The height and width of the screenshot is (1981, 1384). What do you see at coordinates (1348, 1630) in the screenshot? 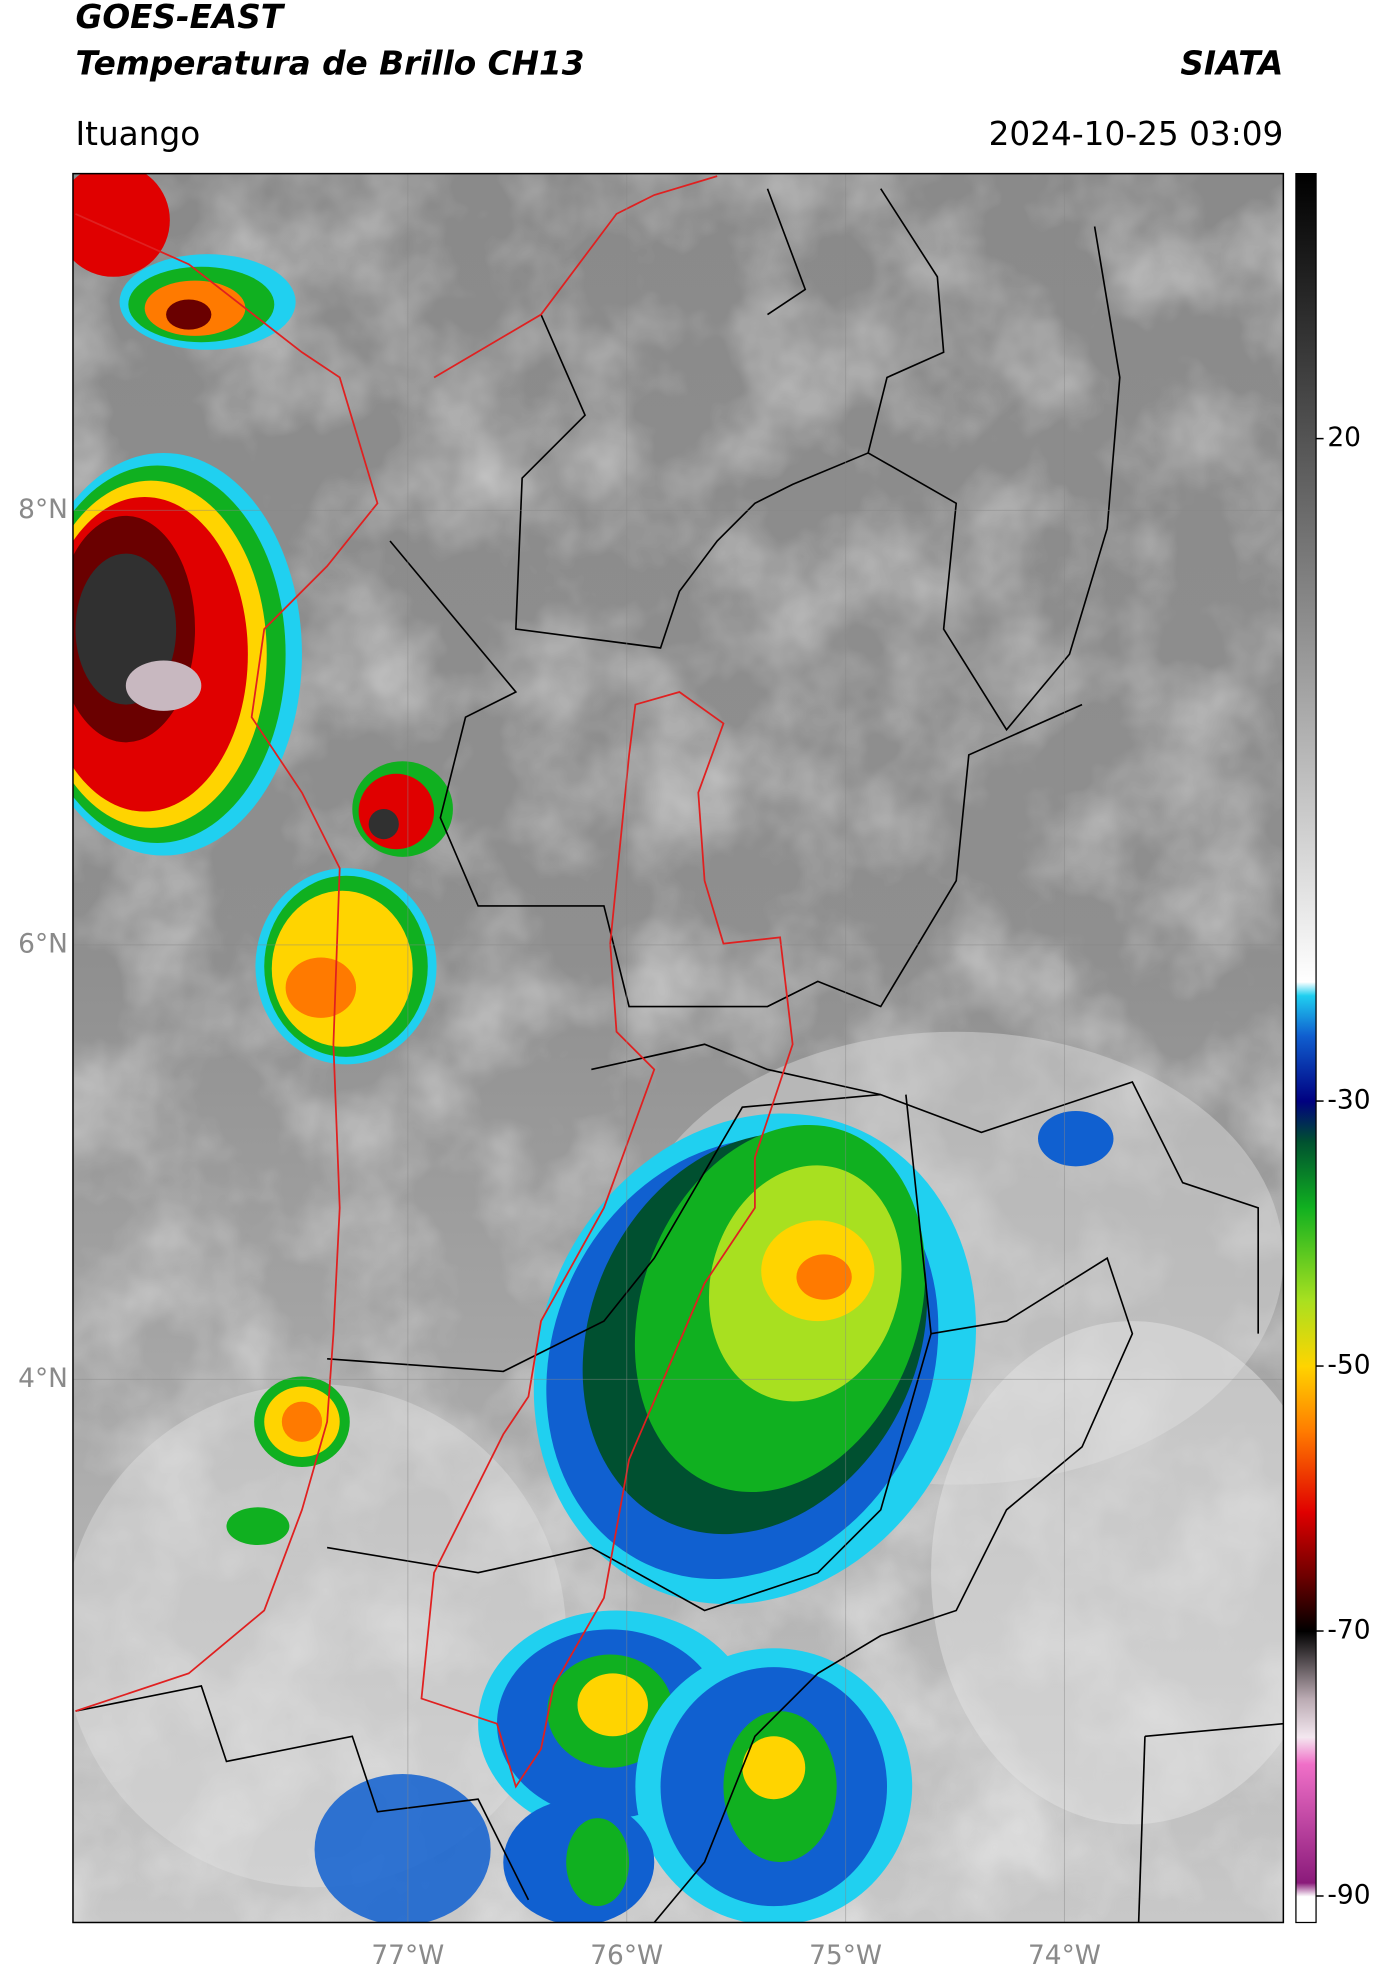
I see `colorbar-tick-label: -70` at bounding box center [1348, 1630].